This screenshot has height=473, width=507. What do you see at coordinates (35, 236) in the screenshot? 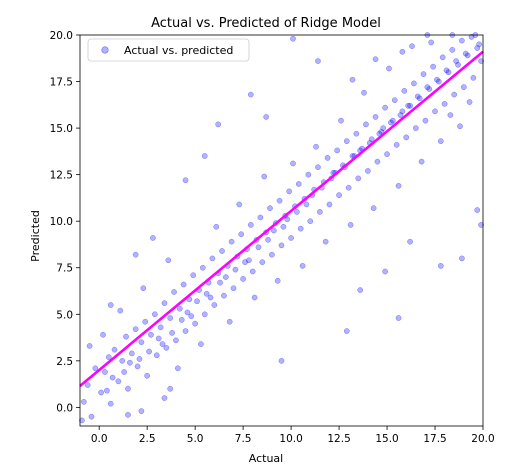
I see `y-axis-label: Predicted` at bounding box center [35, 236].